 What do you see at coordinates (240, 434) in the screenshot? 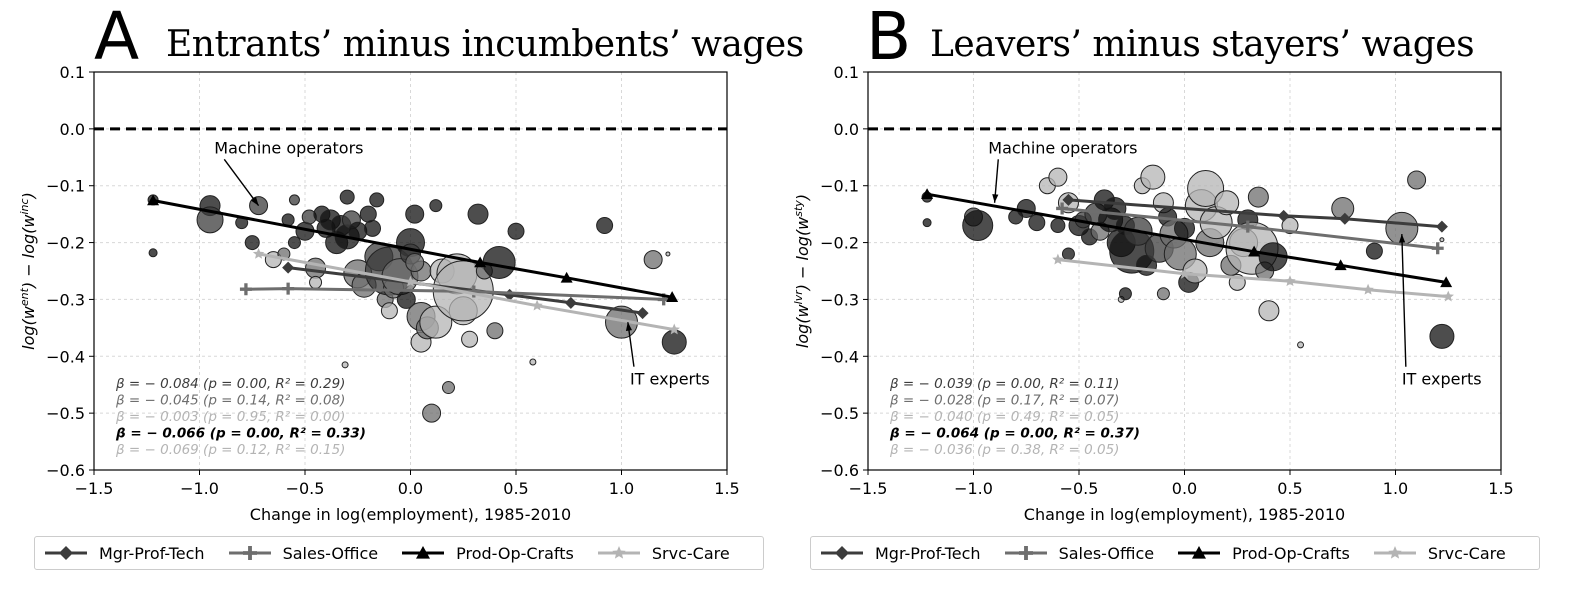
I see `regression-stat: β = − 0.066 (p = 0.00, R² = 0.33)` at bounding box center [240, 434].